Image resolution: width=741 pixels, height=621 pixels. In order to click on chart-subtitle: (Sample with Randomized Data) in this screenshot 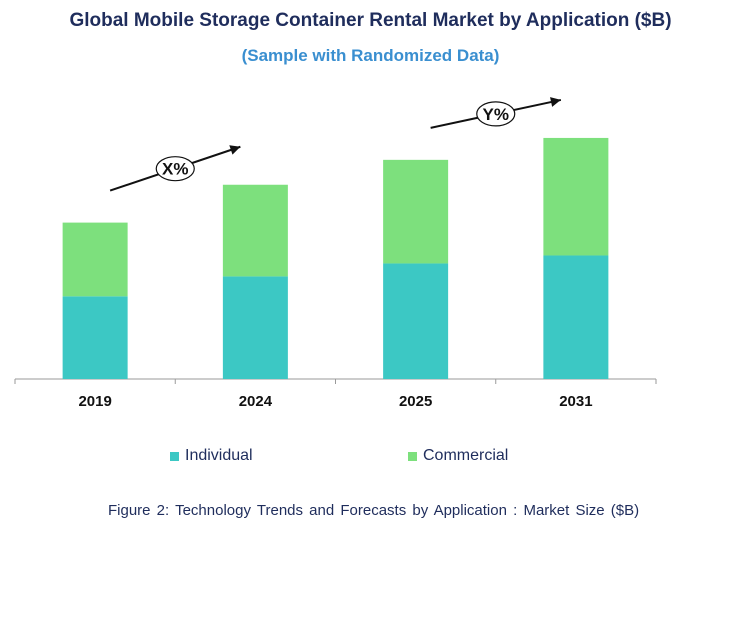, I will do `click(370, 55)`.